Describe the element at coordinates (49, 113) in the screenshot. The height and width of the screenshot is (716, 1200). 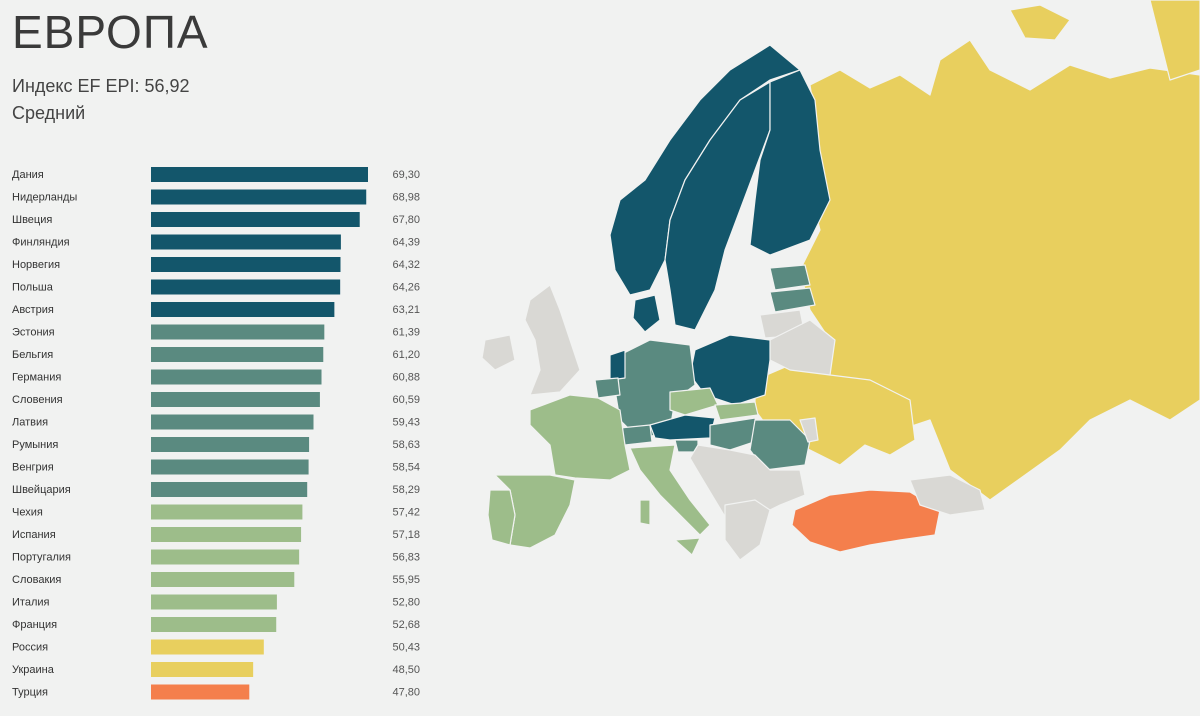
I see `proficiency-level: Средний` at that location.